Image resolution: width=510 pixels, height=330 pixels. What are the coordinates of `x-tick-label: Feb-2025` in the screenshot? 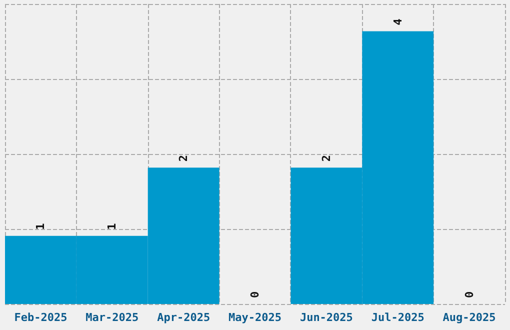 It's located at (41, 317).